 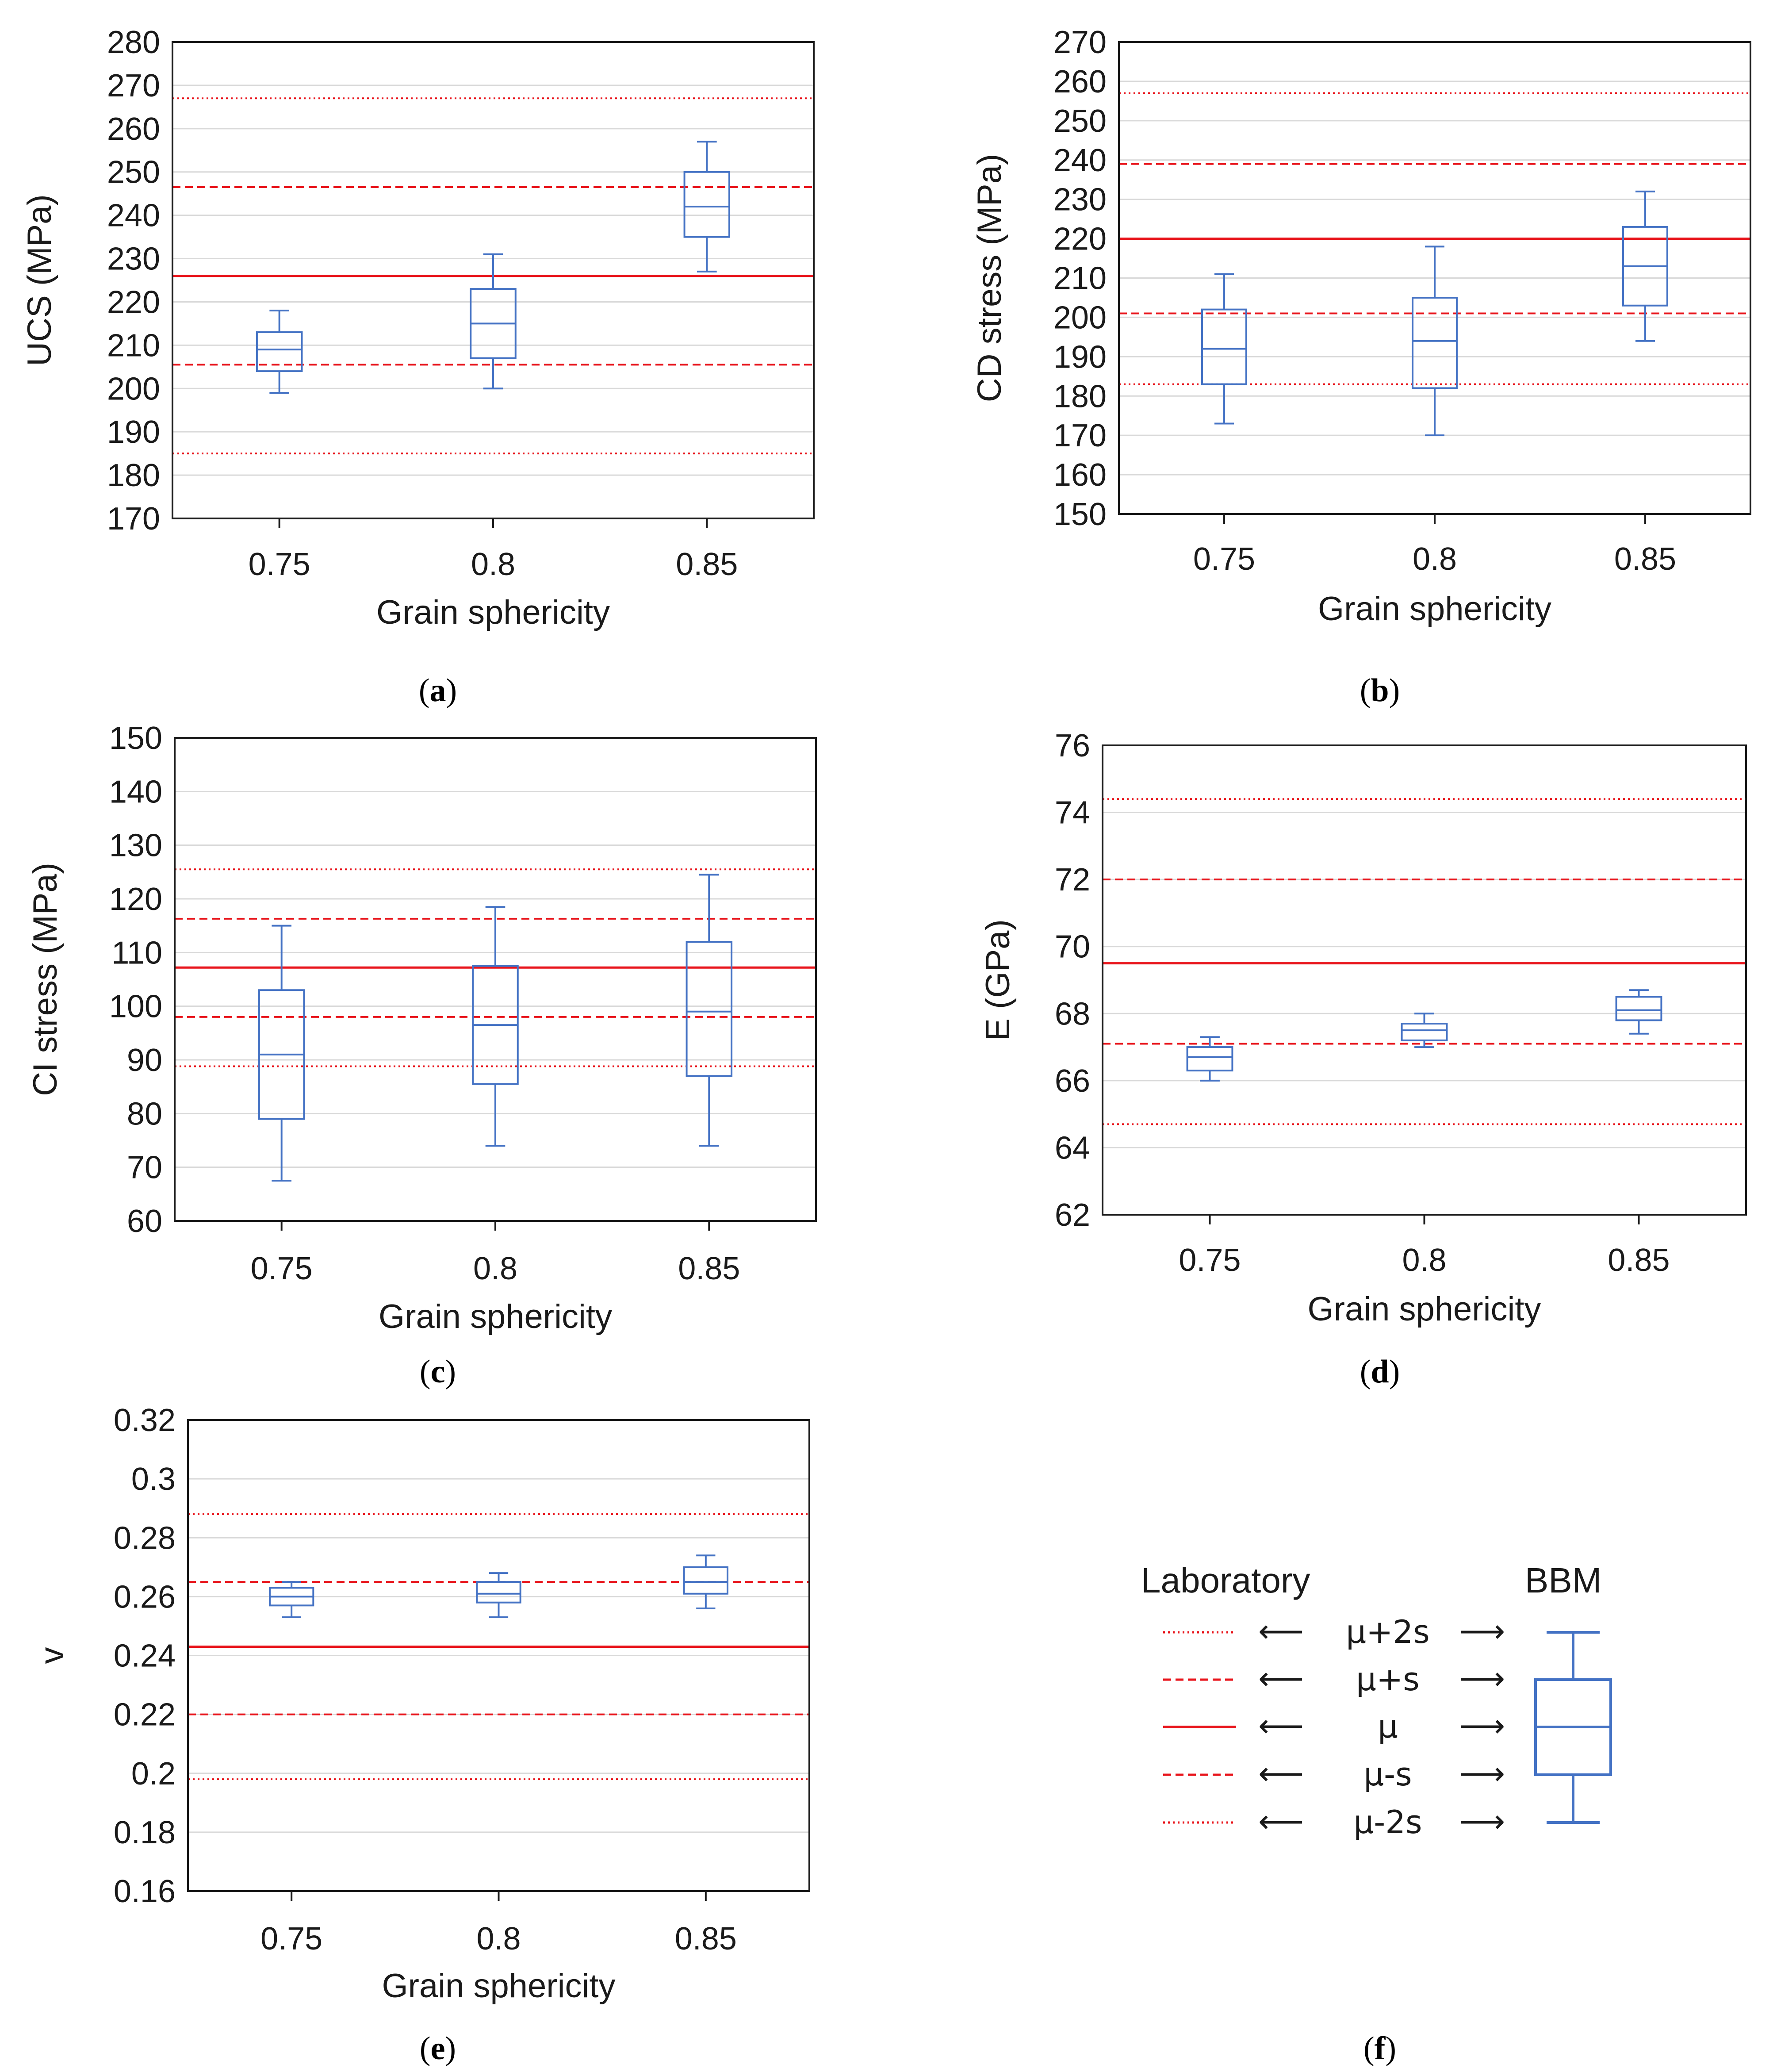 What do you see at coordinates (989, 279) in the screenshot?
I see `y-axis-label: CD stress (MPa)` at bounding box center [989, 279].